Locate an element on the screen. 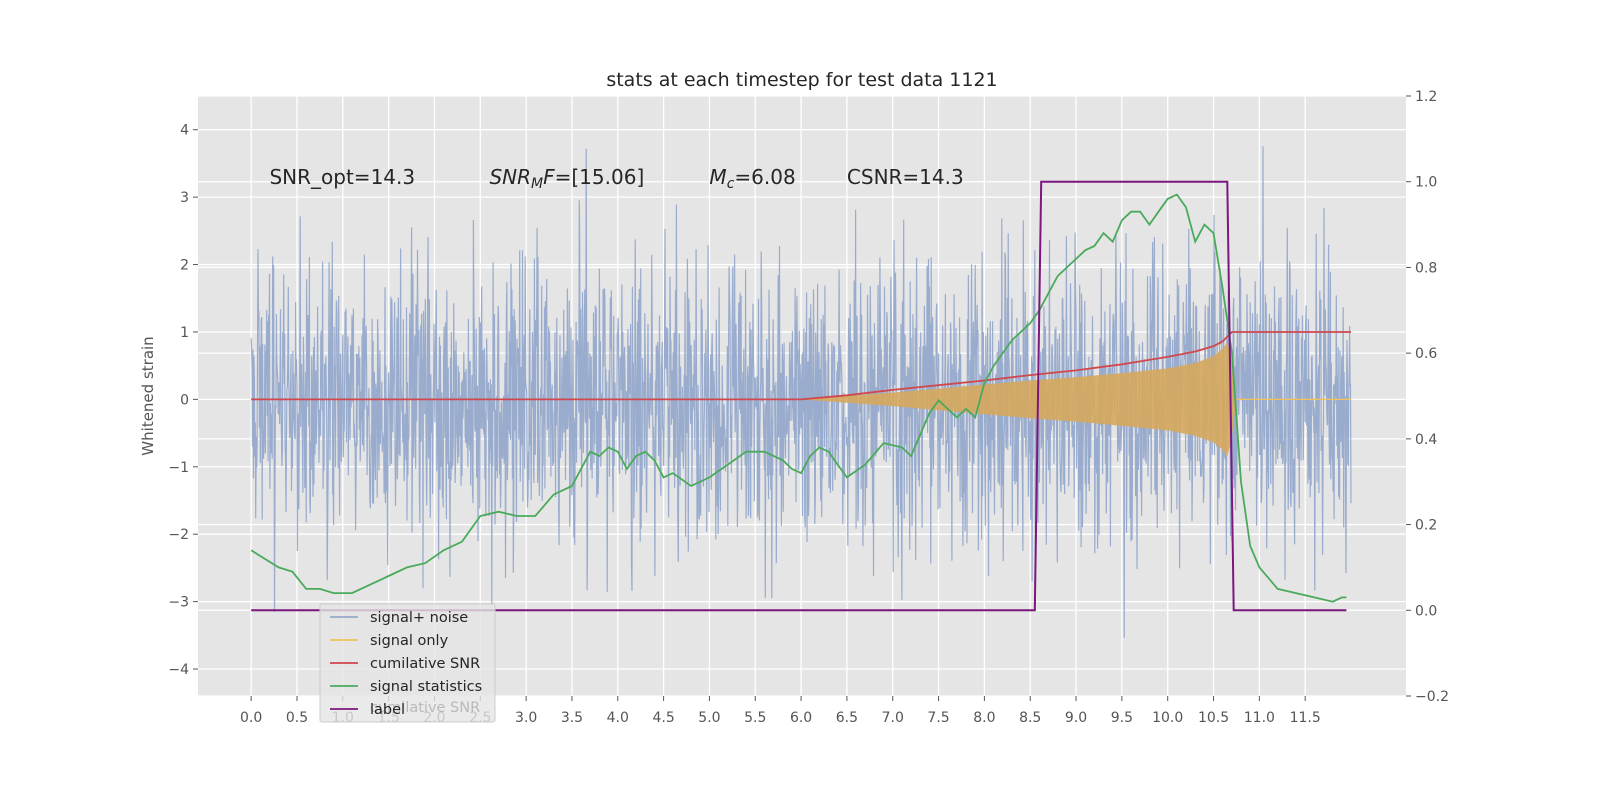 The height and width of the screenshot is (804, 1600). y2-tick-label: 0.4 is located at coordinates (1426, 440).